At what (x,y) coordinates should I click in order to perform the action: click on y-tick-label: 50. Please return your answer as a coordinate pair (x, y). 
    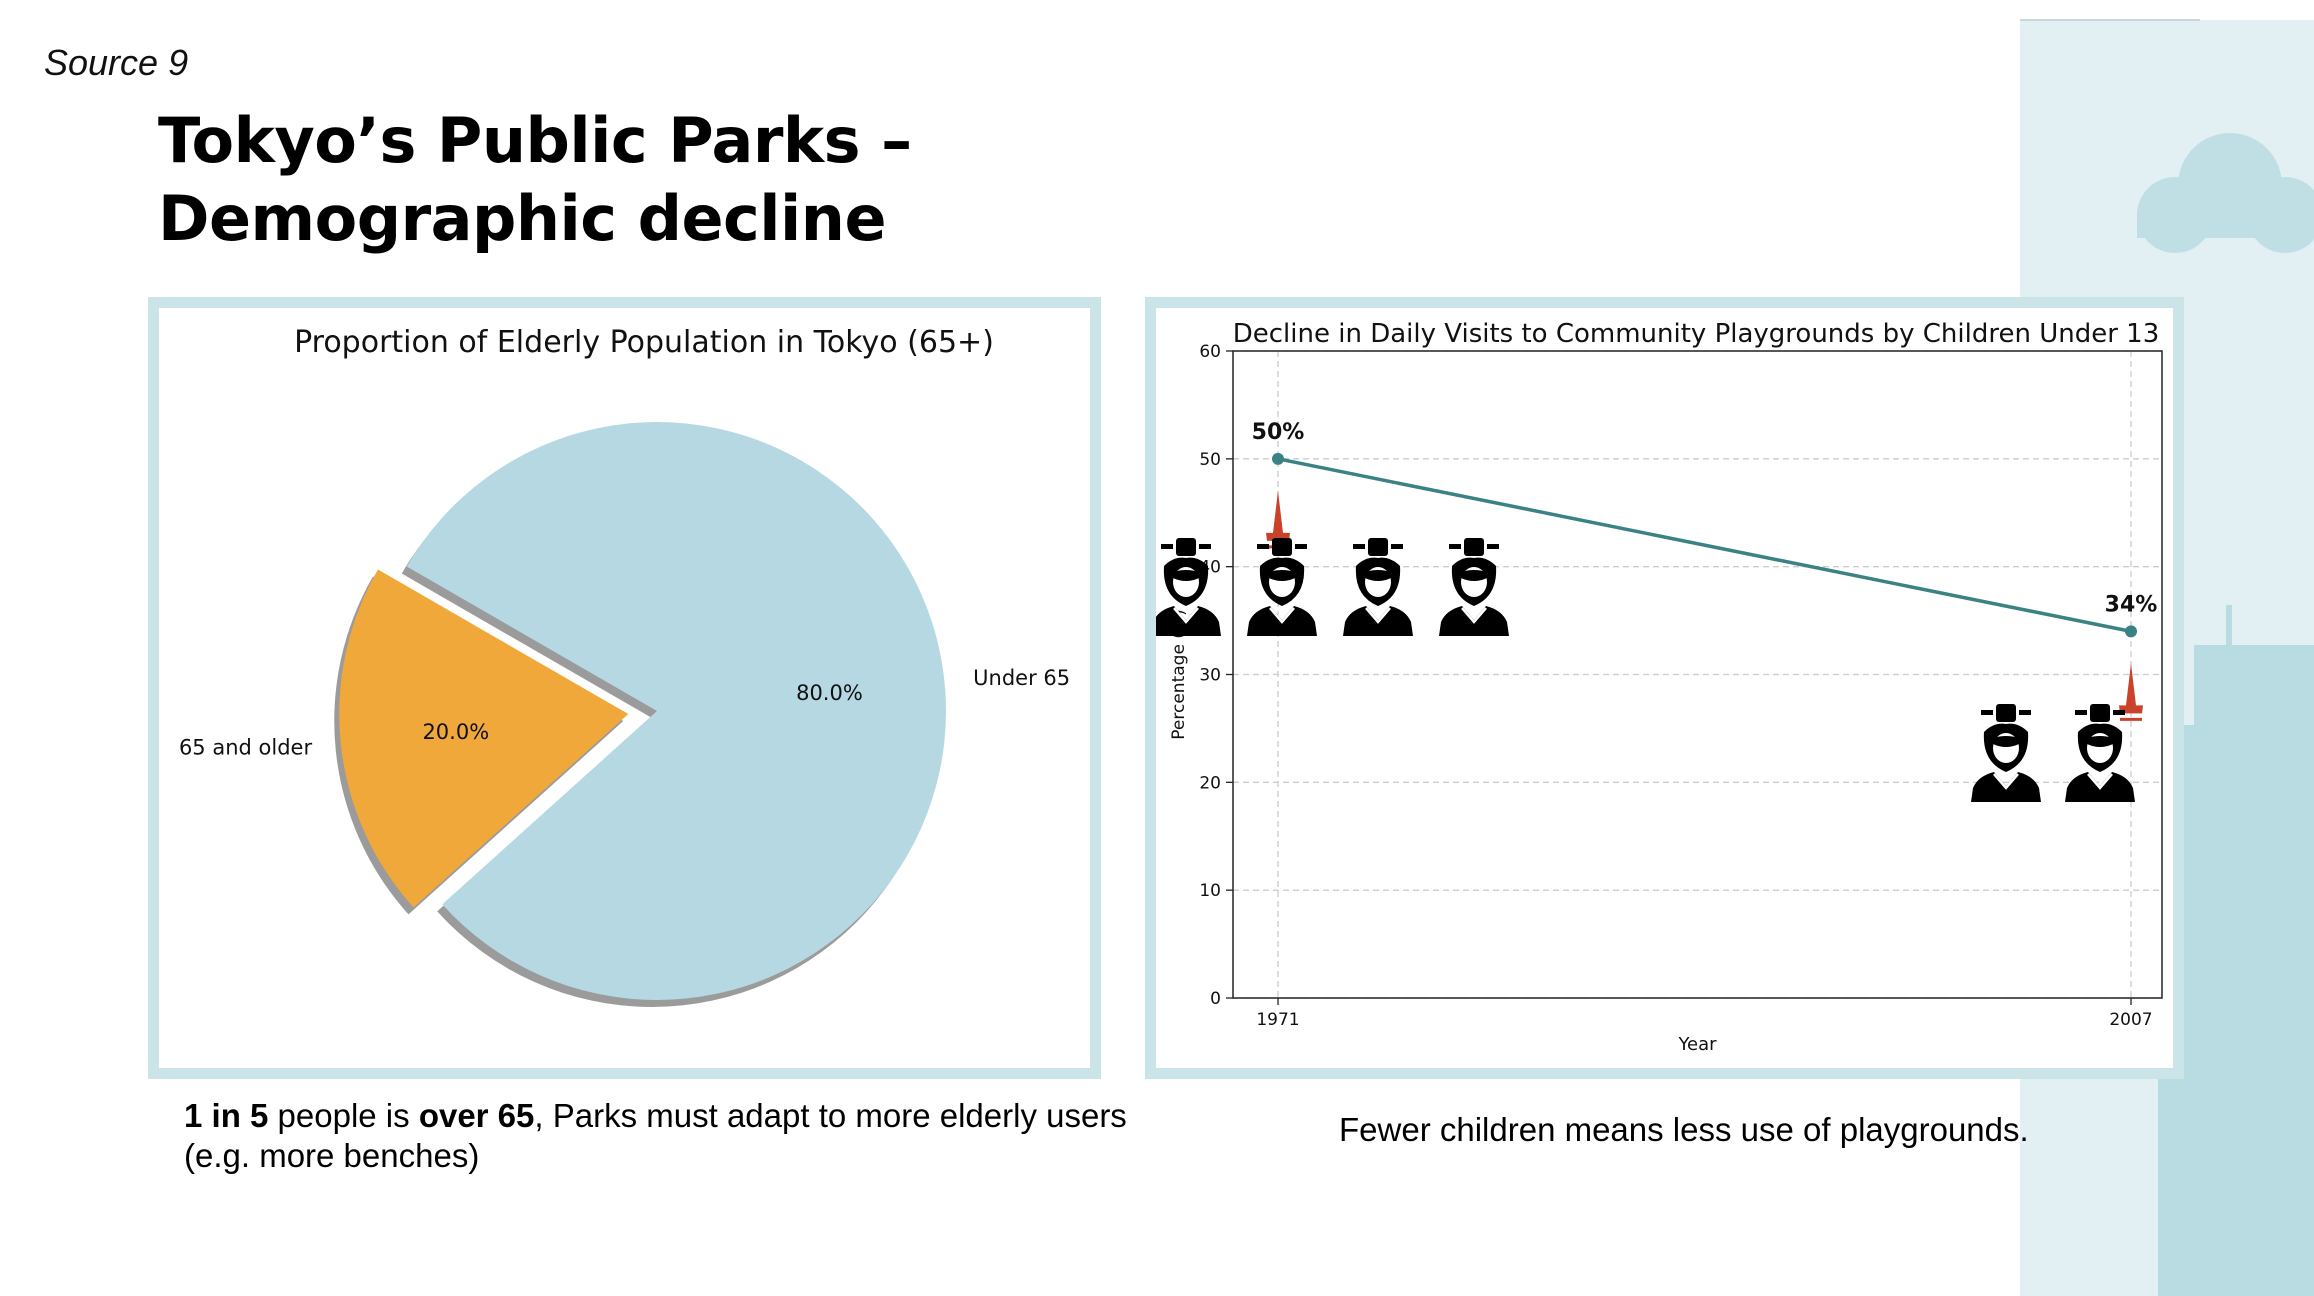
    Looking at the image, I should click on (1210, 460).